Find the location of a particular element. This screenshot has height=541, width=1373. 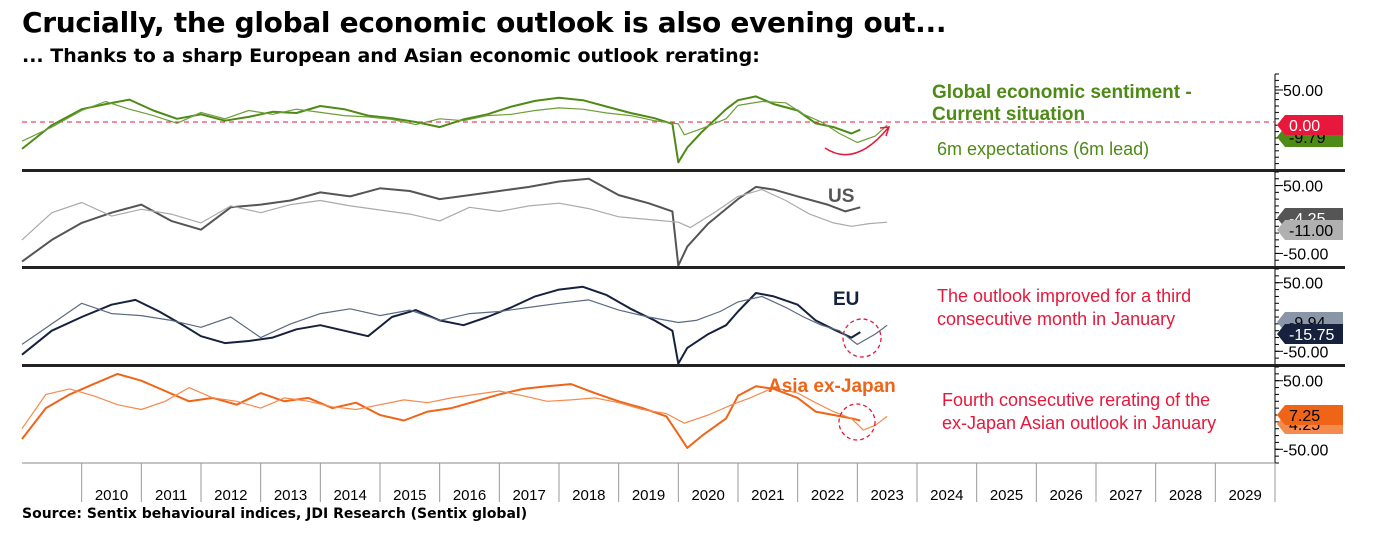

x-tick-label-18: 2028 is located at coordinates (1185, 495).